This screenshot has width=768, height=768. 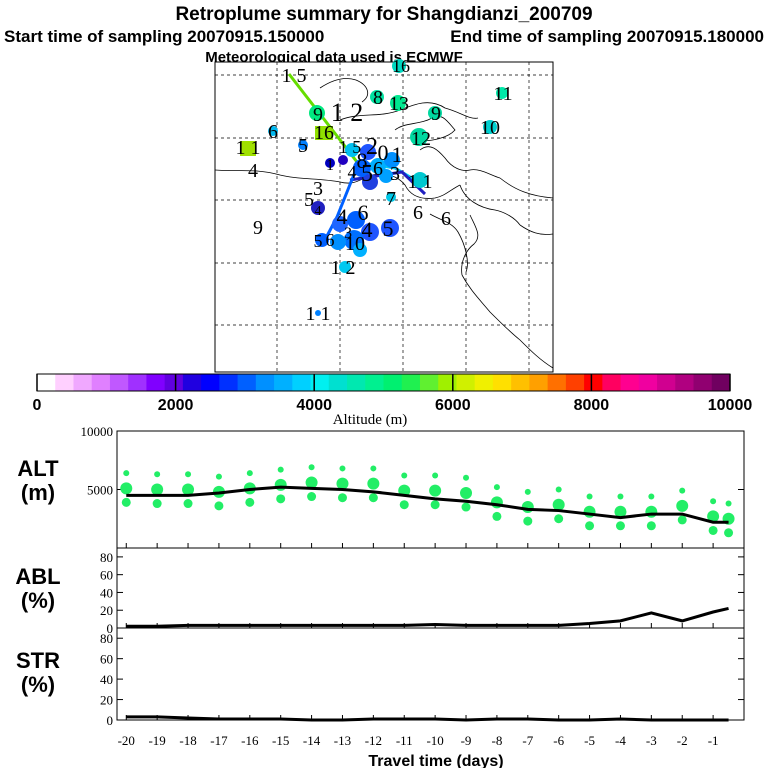 I want to click on y-tick-label: 10000, so click(x=97, y=431).